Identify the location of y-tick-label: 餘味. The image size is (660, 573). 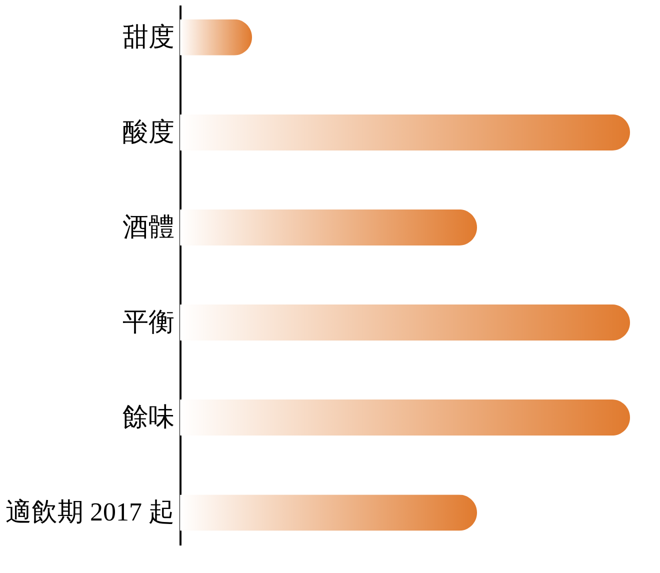
(148, 417).